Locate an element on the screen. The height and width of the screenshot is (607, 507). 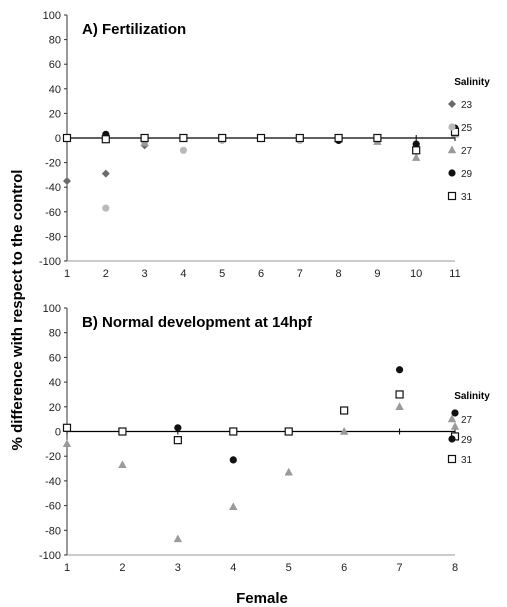
y-tick-label: -40 is located at coordinates (53, 188).